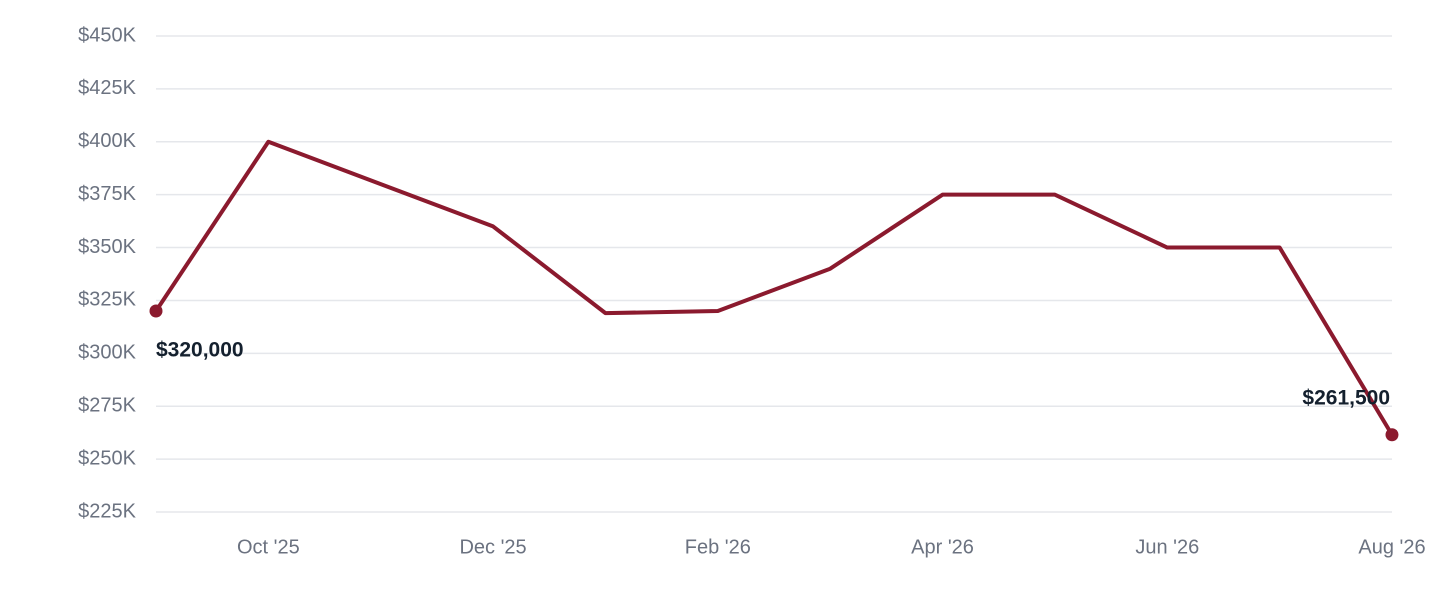  I want to click on y-tick-label: $275K, so click(107, 406).